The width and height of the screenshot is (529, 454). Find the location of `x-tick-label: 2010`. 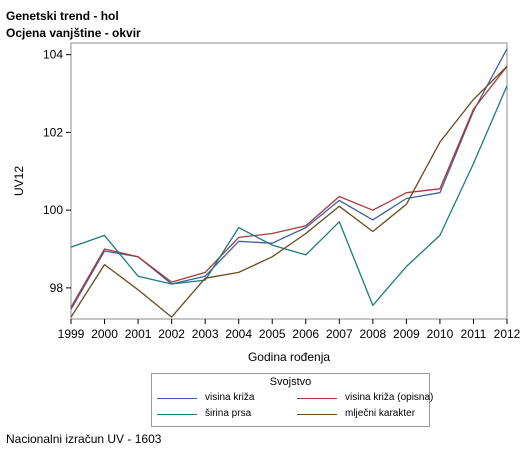

x-tick-label: 2010 is located at coordinates (440, 334).